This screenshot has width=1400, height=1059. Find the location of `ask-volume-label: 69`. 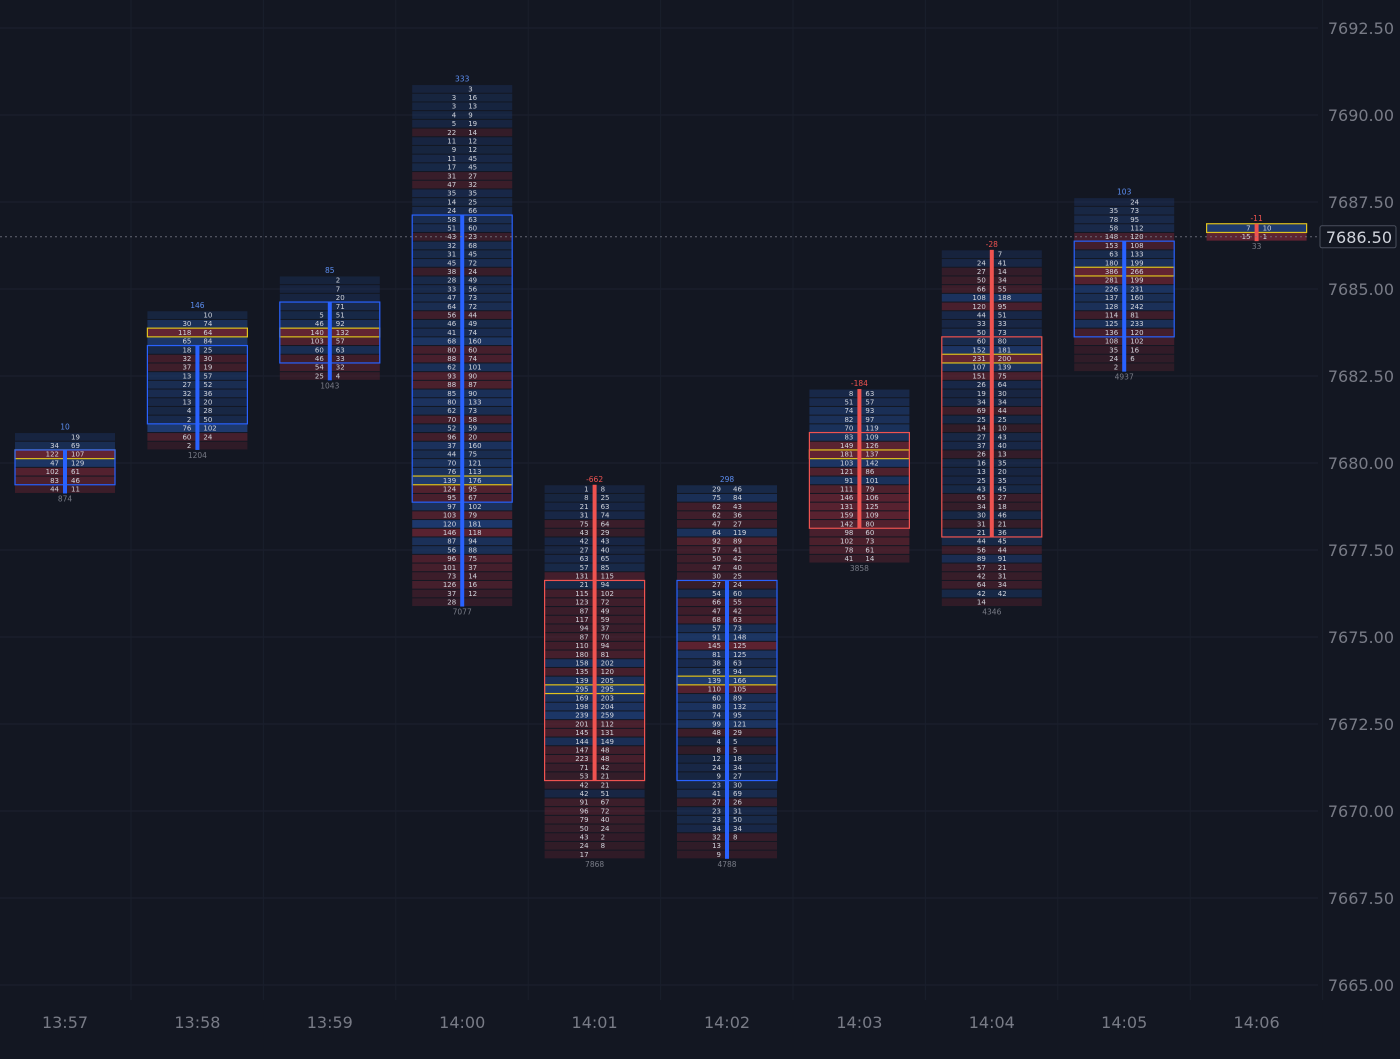

ask-volume-label: 69 is located at coordinates (75, 446).